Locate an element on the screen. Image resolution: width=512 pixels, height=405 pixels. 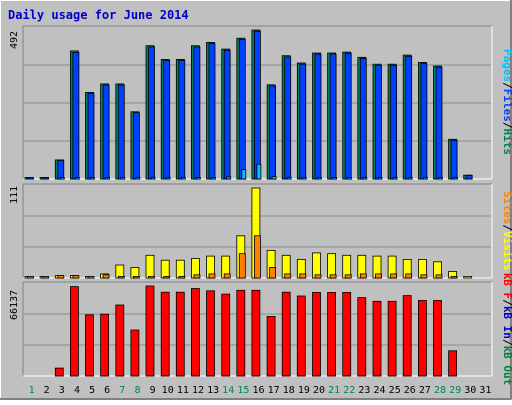
day-label-2: 2 is located at coordinates (47, 390).